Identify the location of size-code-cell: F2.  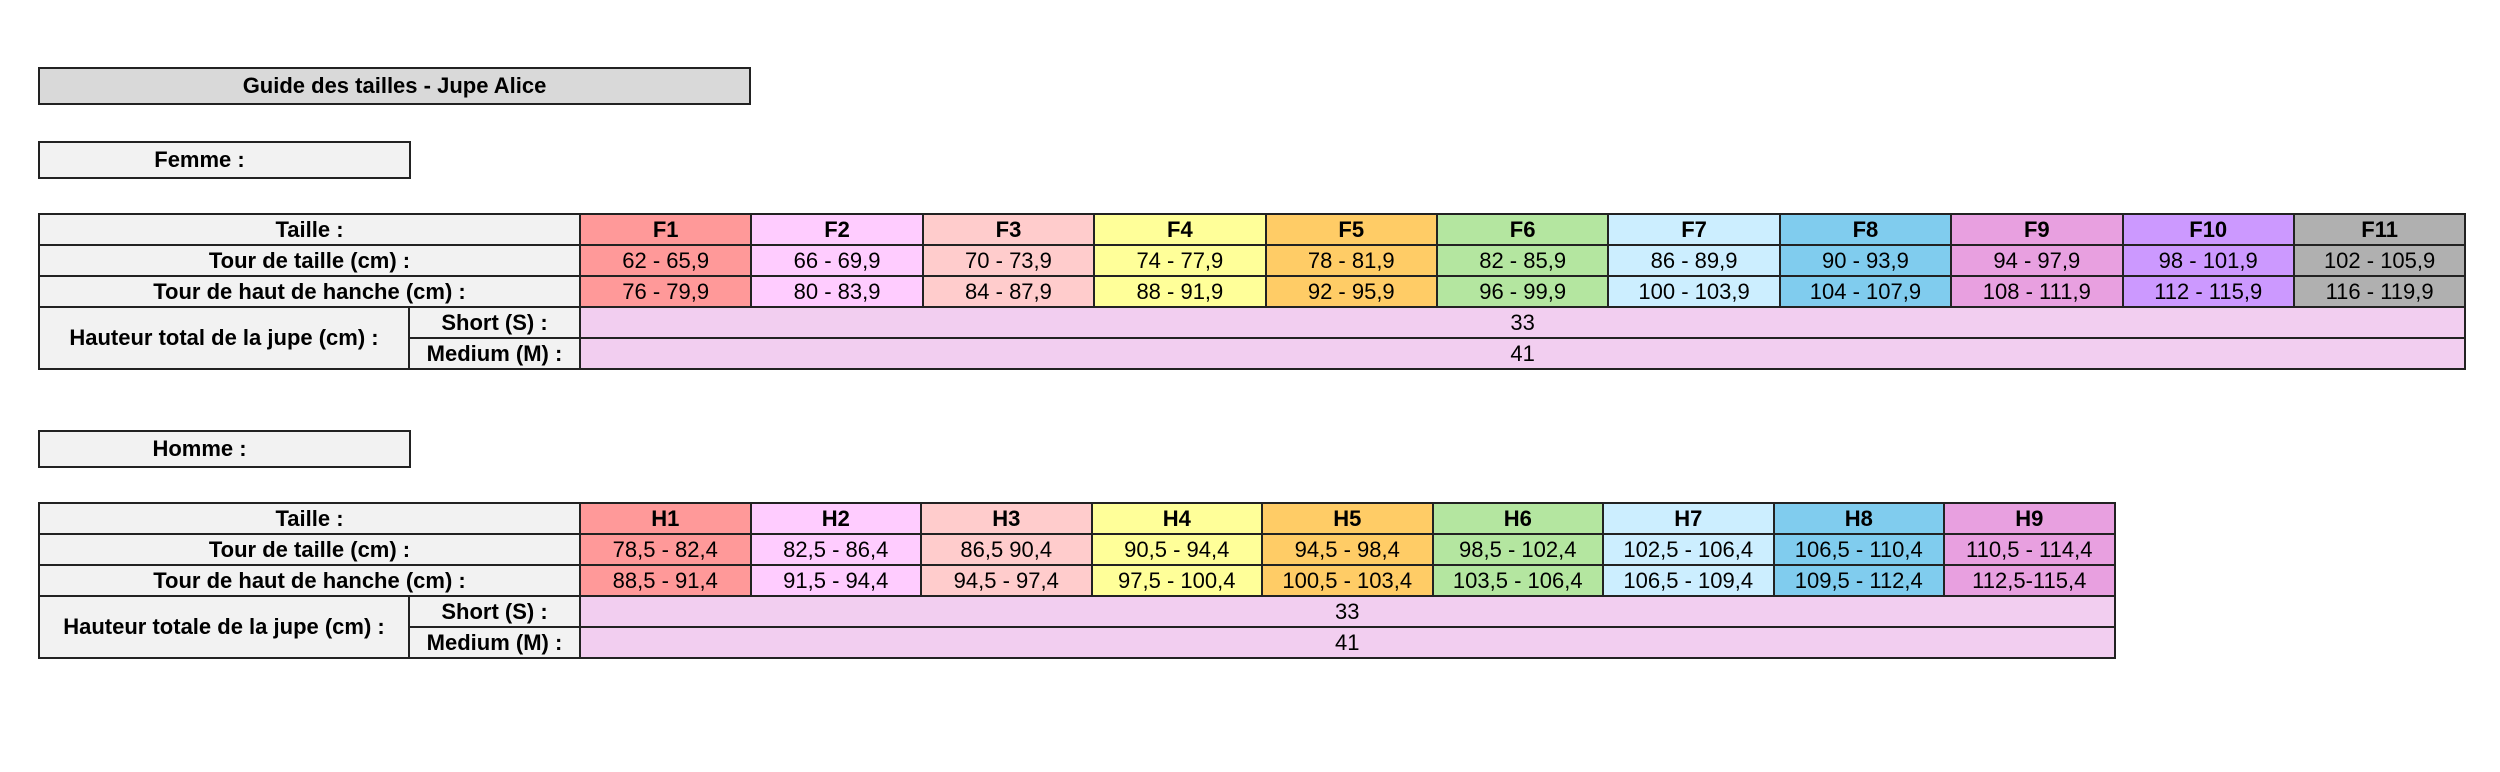
(837, 229).